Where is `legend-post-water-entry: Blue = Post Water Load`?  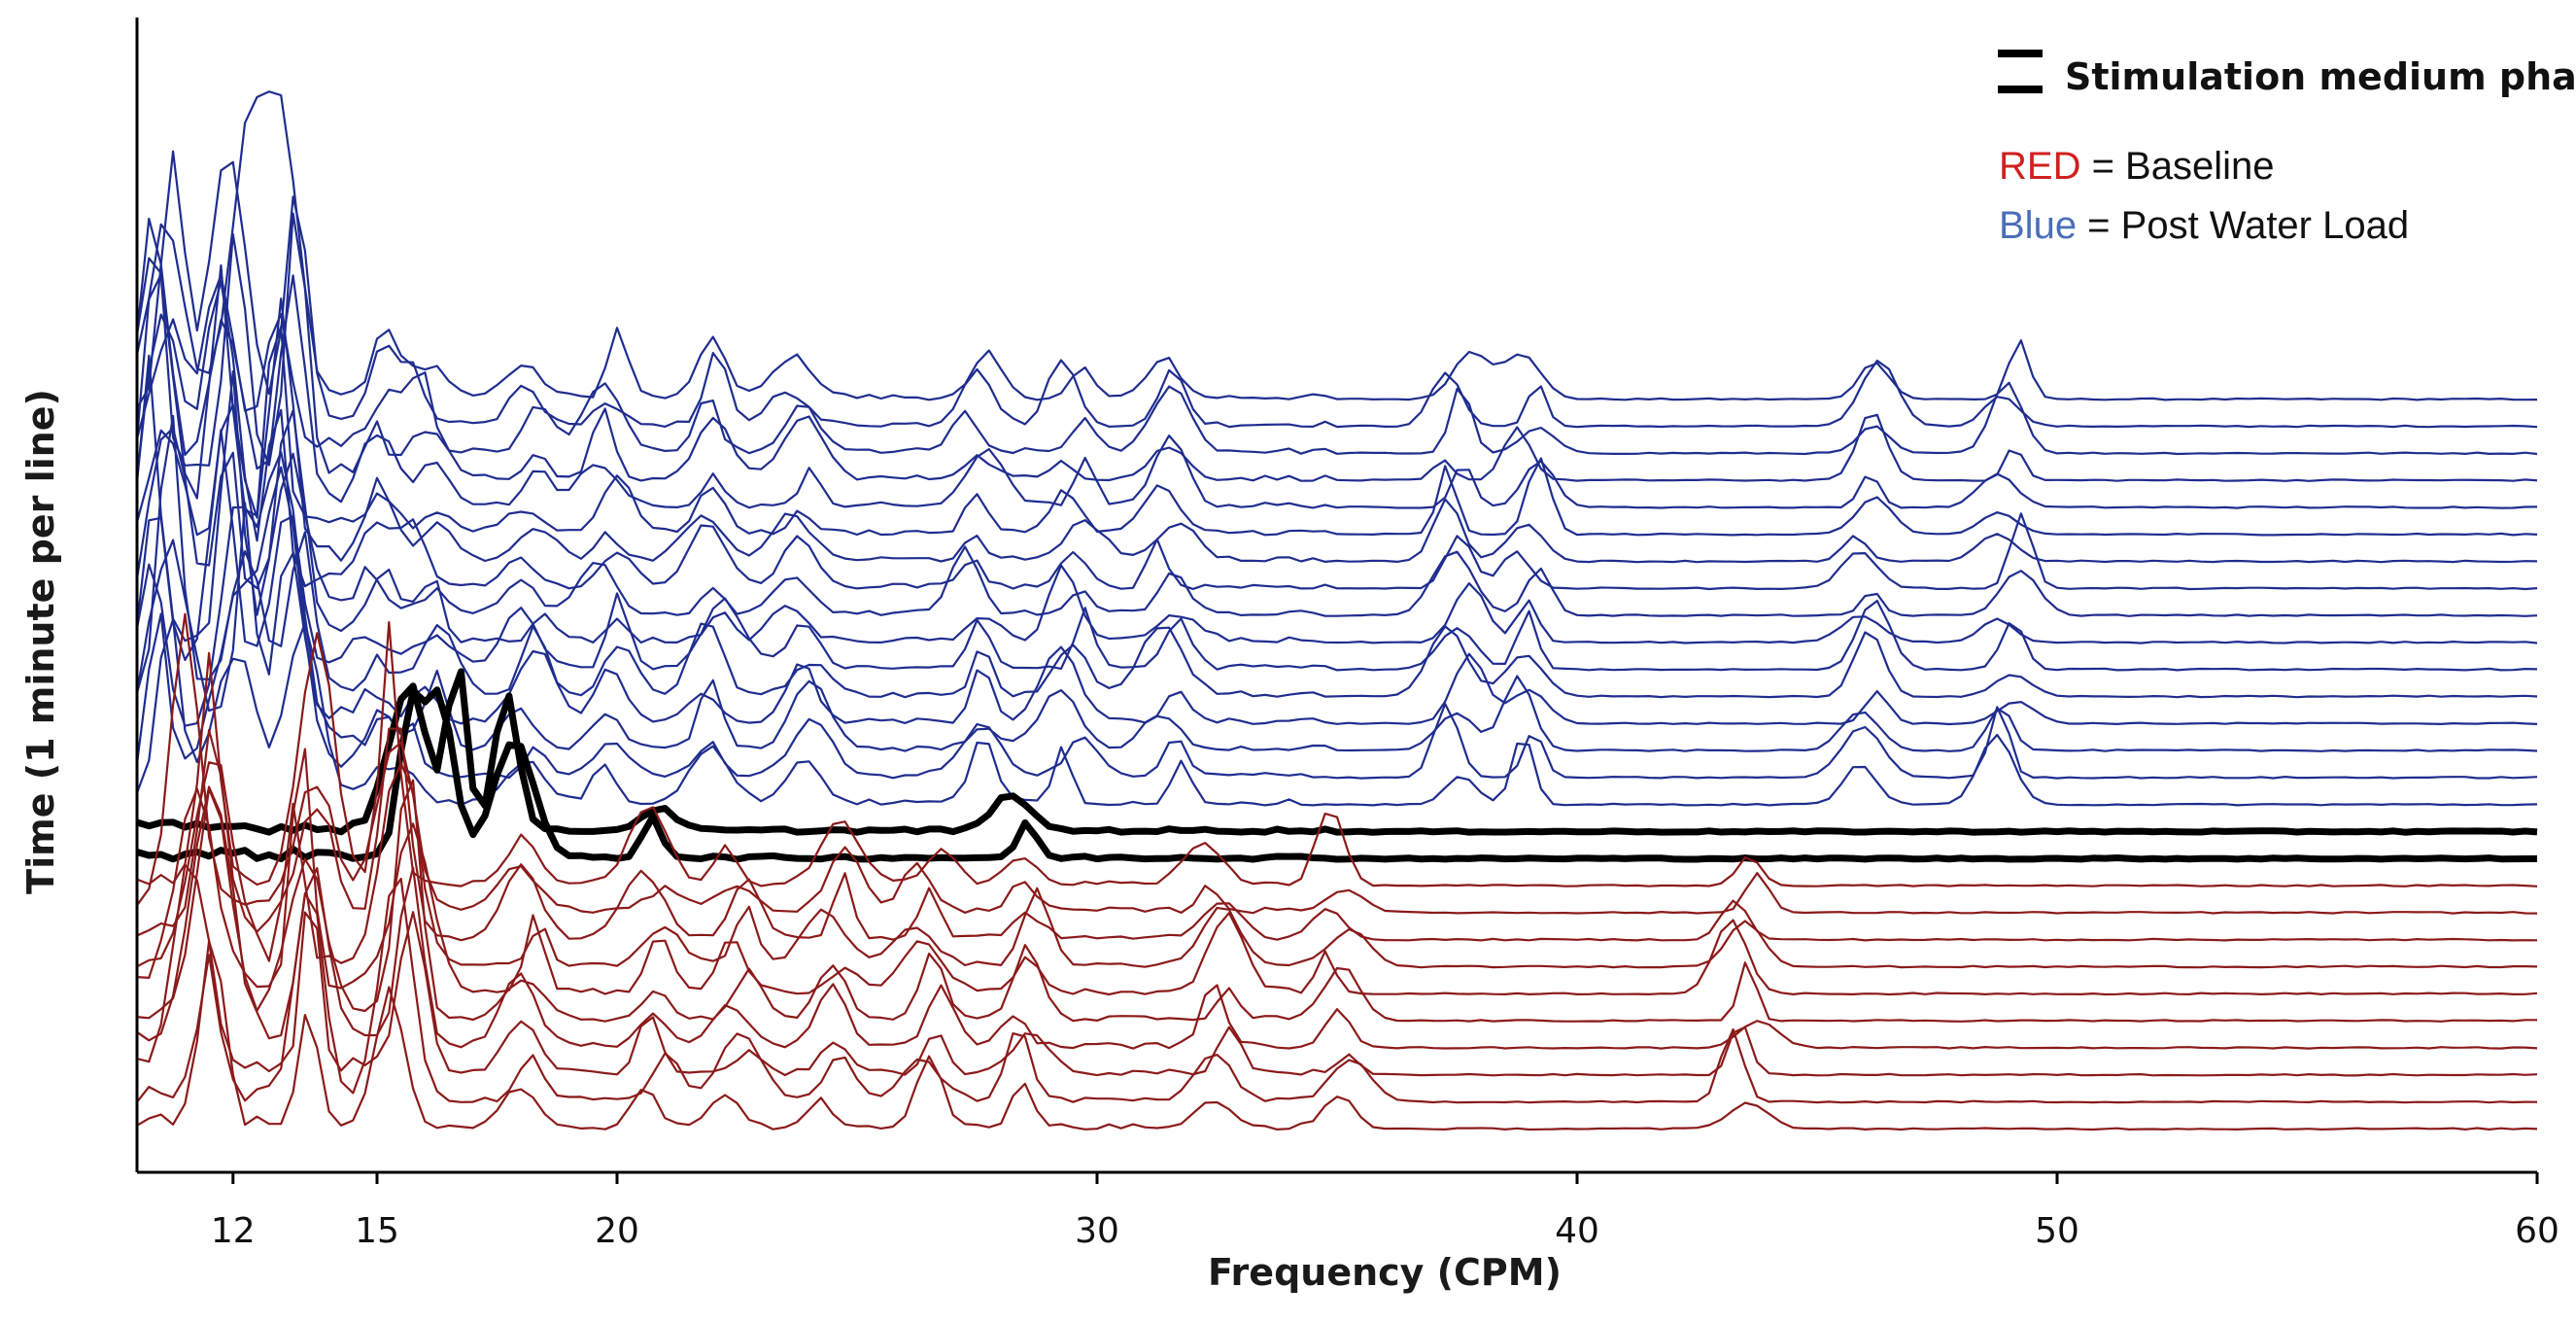
legend-post-water-entry: Blue = Post Water Load is located at coordinates (2204, 226).